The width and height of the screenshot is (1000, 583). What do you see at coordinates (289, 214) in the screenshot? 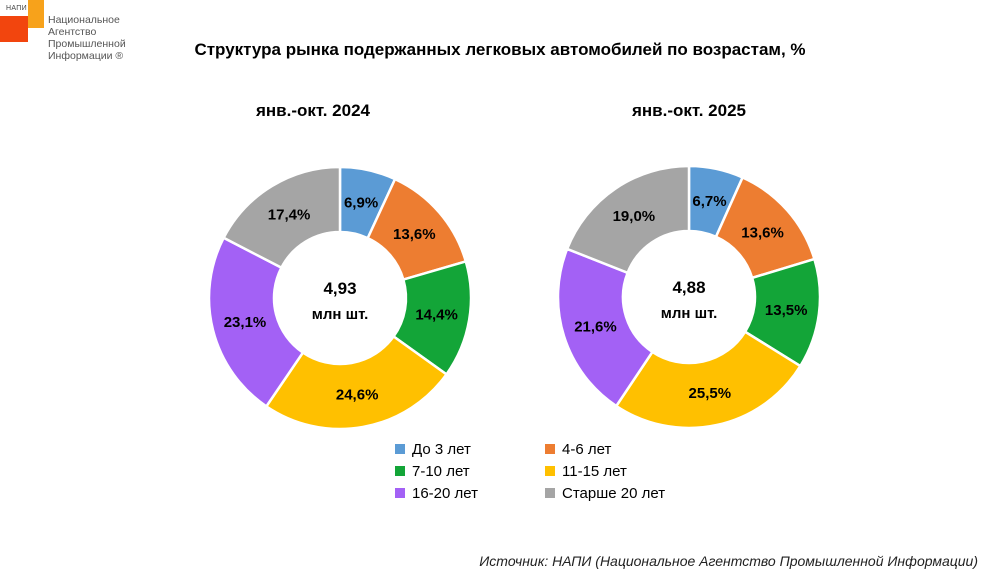
I see `slice-data-label: 17,4%` at bounding box center [289, 214].